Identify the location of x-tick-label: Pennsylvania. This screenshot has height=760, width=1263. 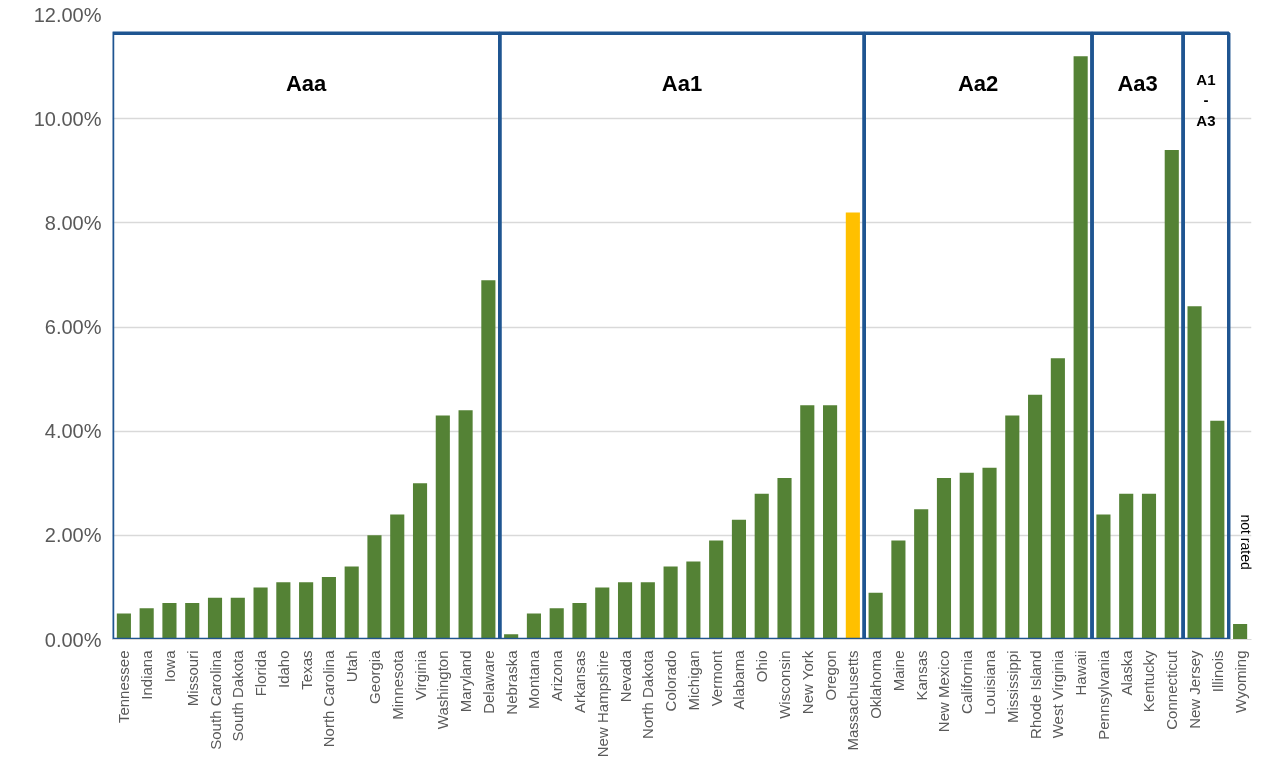
(1103, 694).